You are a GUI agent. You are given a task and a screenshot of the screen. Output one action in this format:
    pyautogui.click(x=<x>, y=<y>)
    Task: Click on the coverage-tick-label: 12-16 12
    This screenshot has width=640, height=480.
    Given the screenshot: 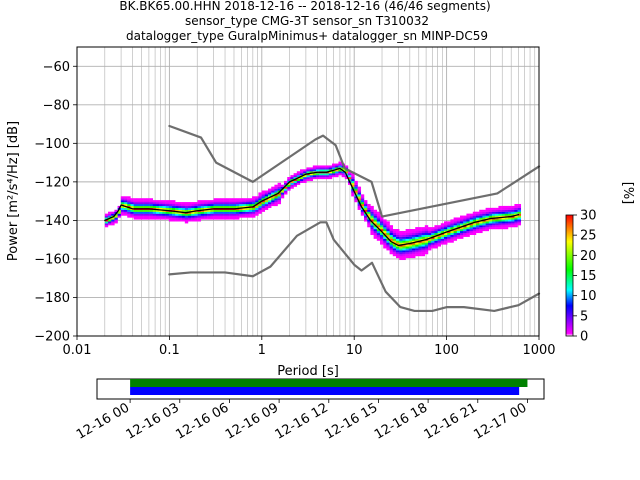 What is the action you would take?
    pyautogui.click(x=302, y=421)
    